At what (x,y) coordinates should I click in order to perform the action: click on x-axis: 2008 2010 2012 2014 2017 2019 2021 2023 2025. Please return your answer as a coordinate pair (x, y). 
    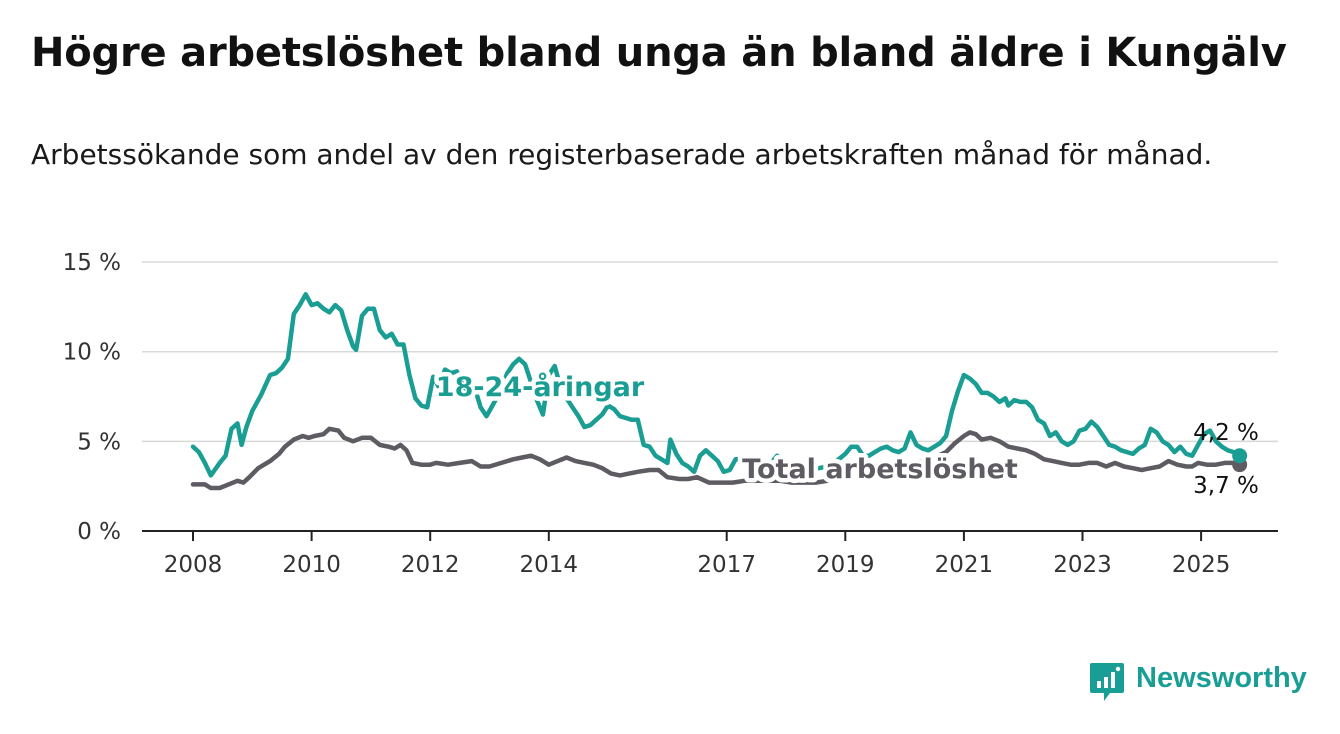
    Looking at the image, I should click on (697, 554).